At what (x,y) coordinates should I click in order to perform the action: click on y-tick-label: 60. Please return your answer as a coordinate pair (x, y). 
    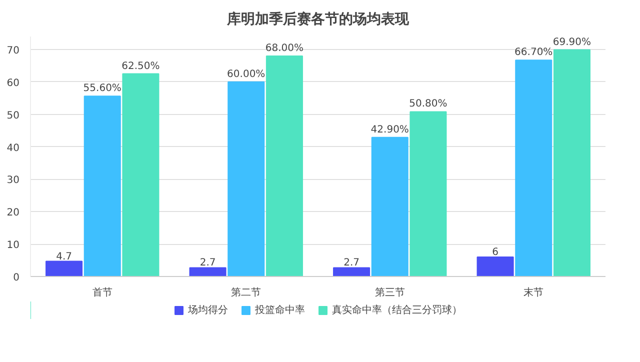
    Looking at the image, I should click on (13, 83).